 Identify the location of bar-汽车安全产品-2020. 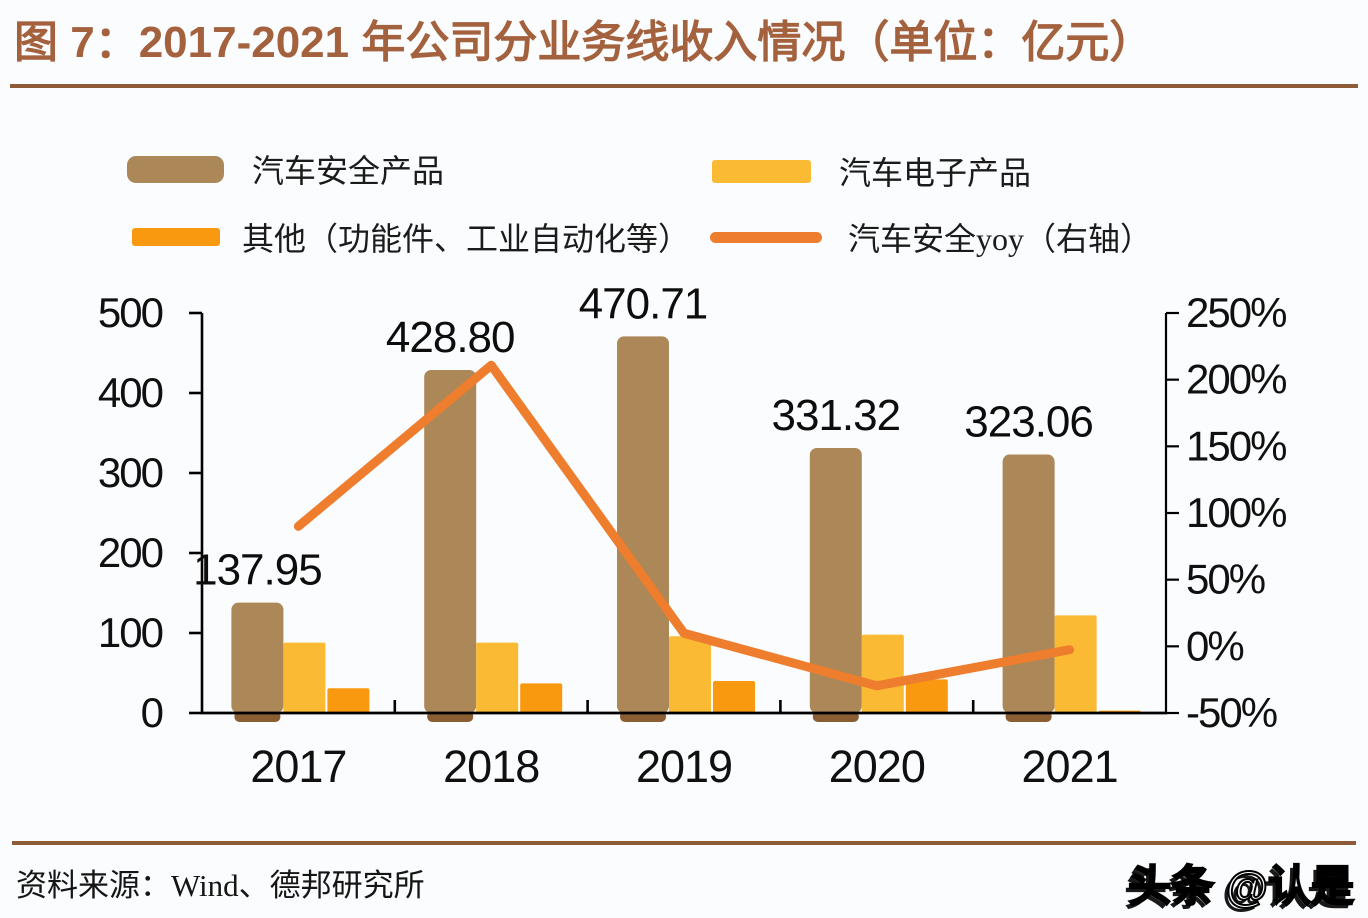
(835, 580).